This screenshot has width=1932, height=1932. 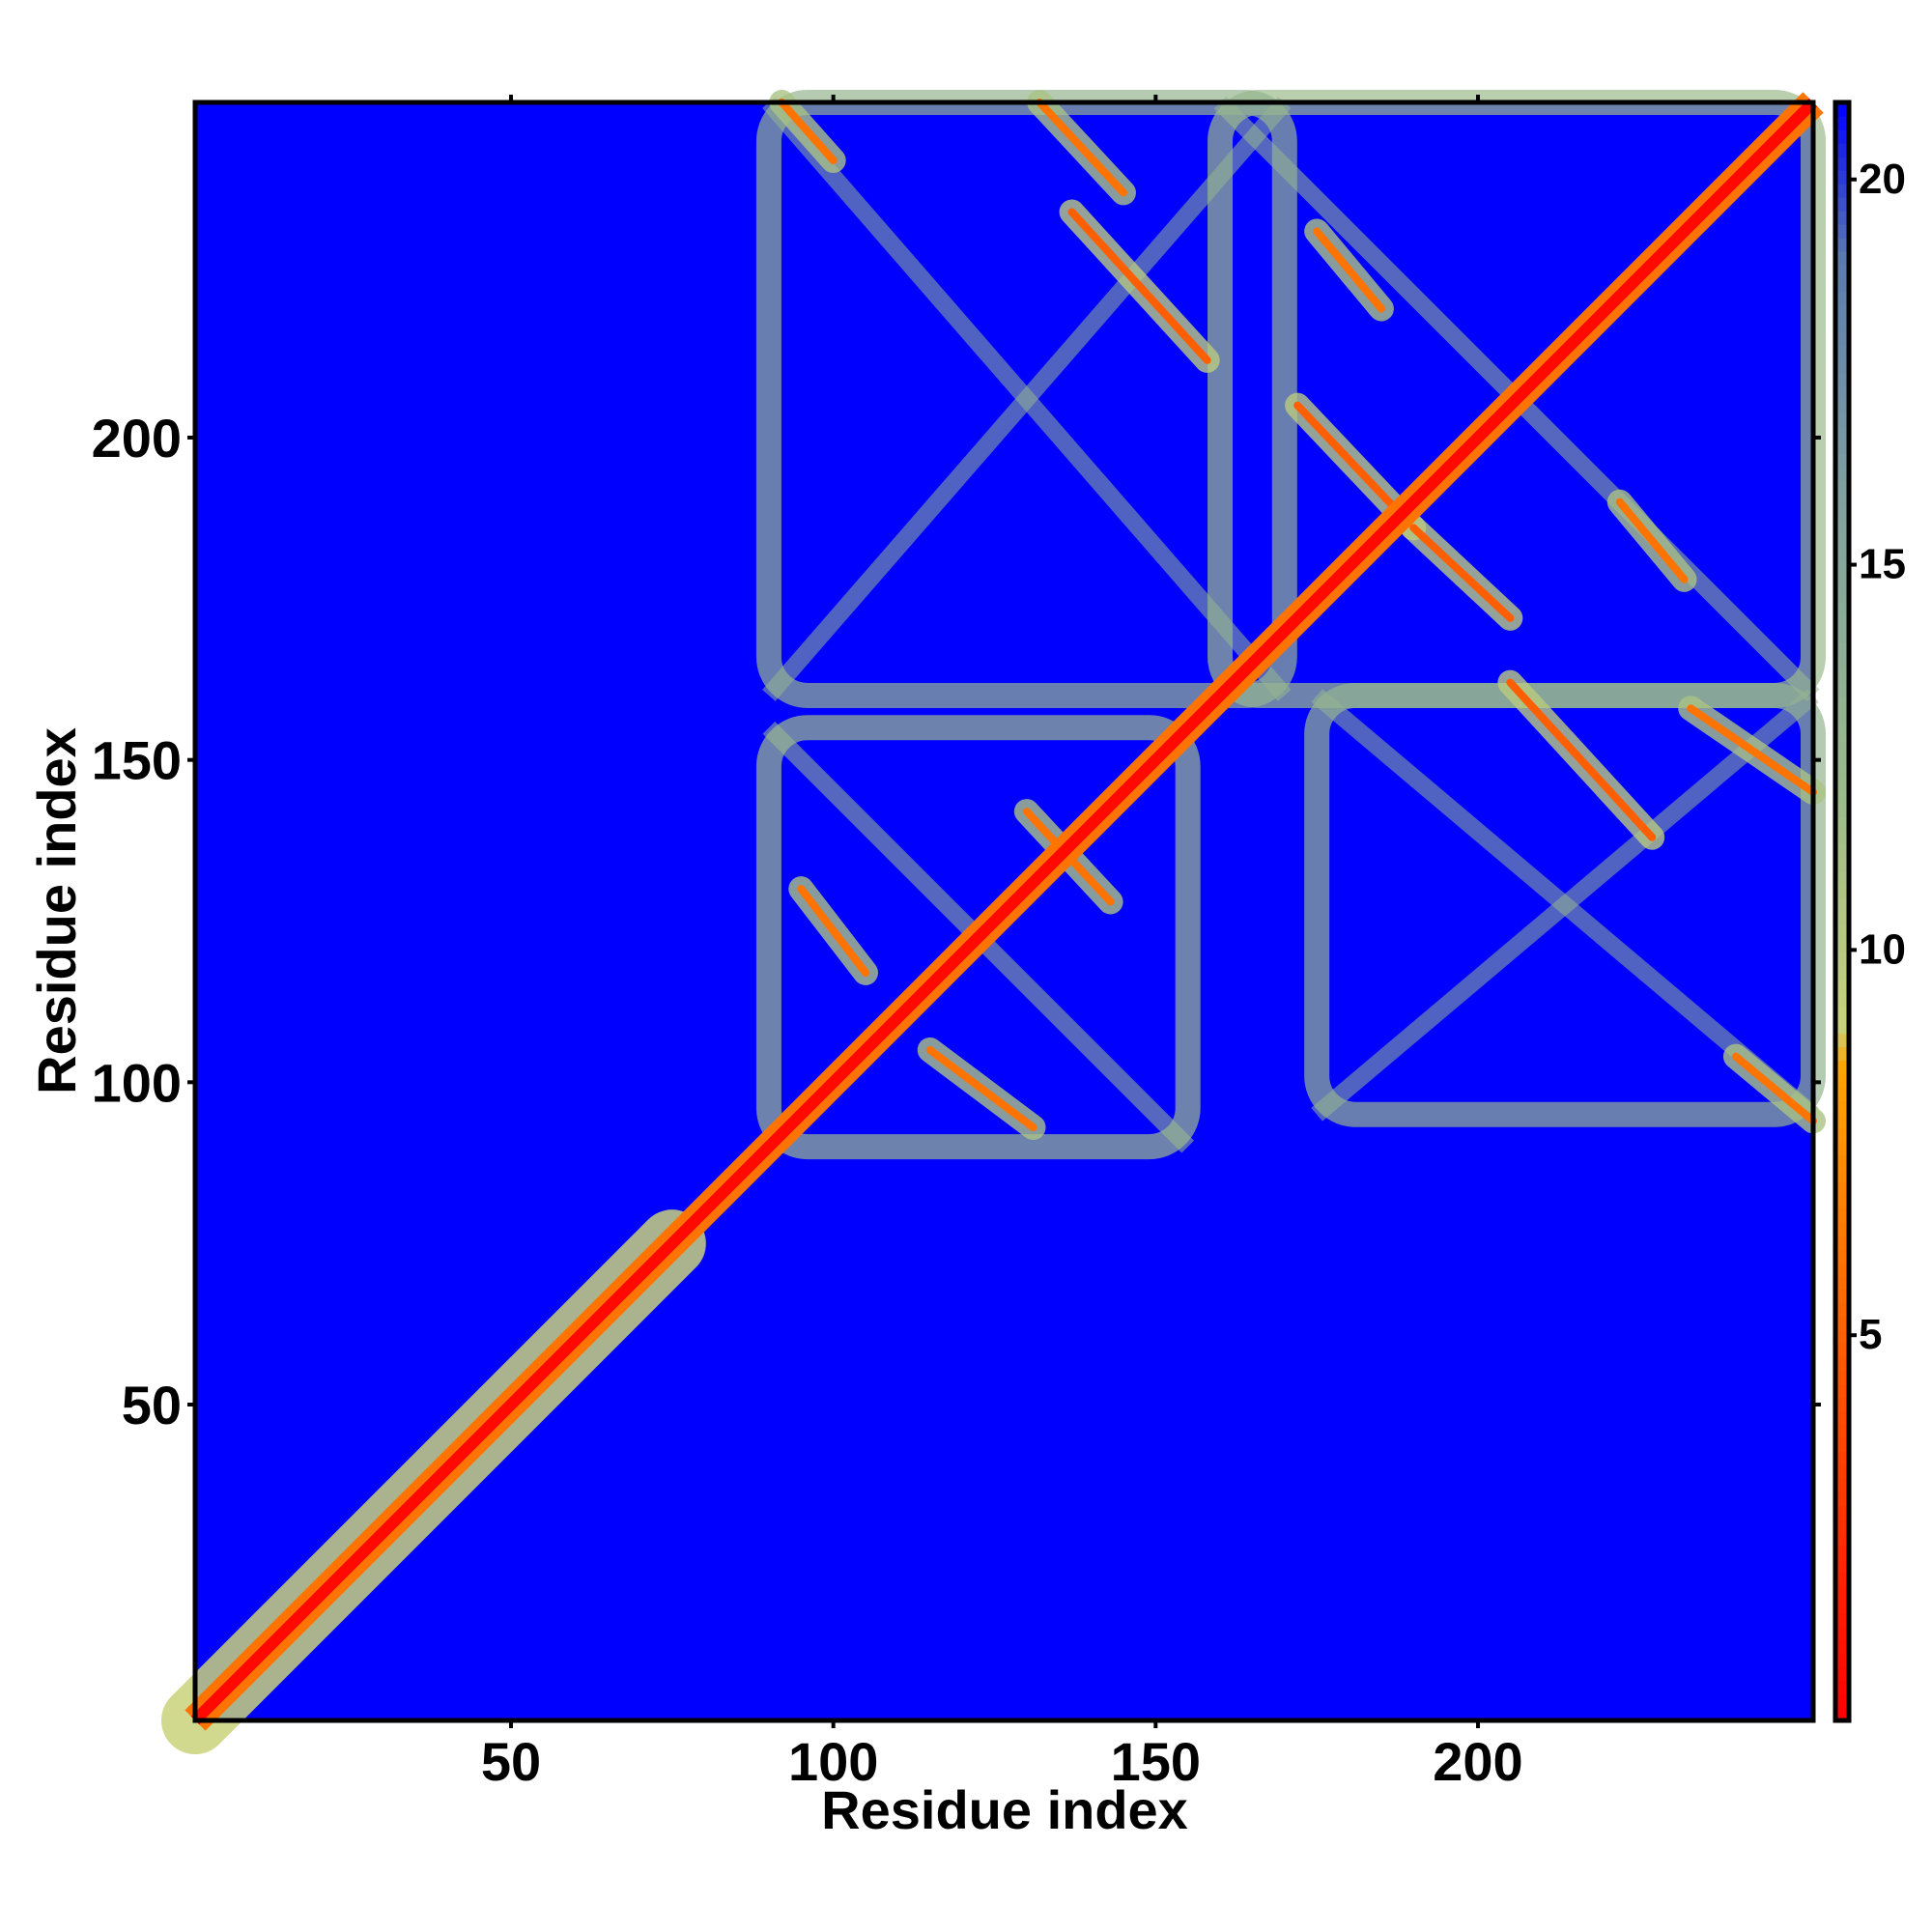 What do you see at coordinates (56, 910) in the screenshot?
I see `y-axis-title: Residue index` at bounding box center [56, 910].